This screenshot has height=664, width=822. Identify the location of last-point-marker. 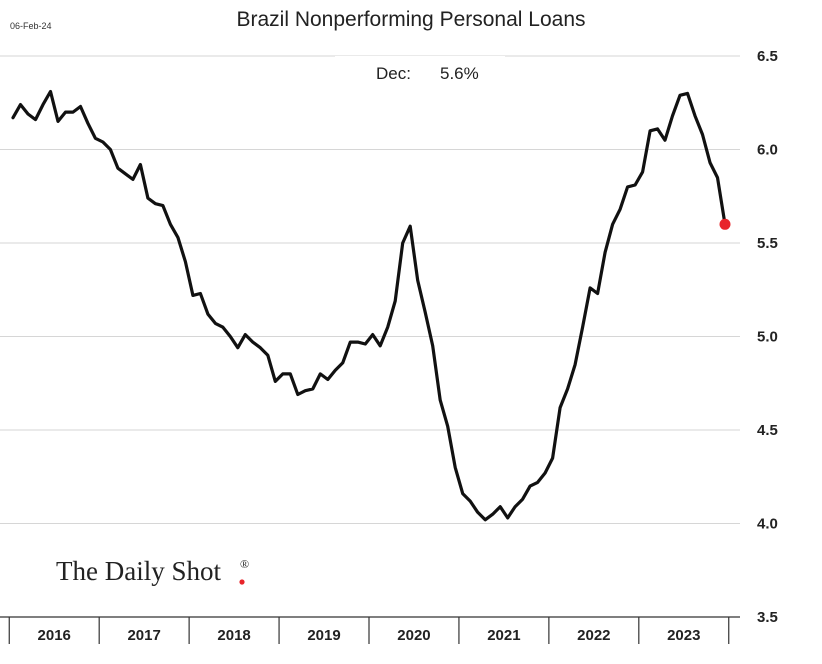
(725, 224).